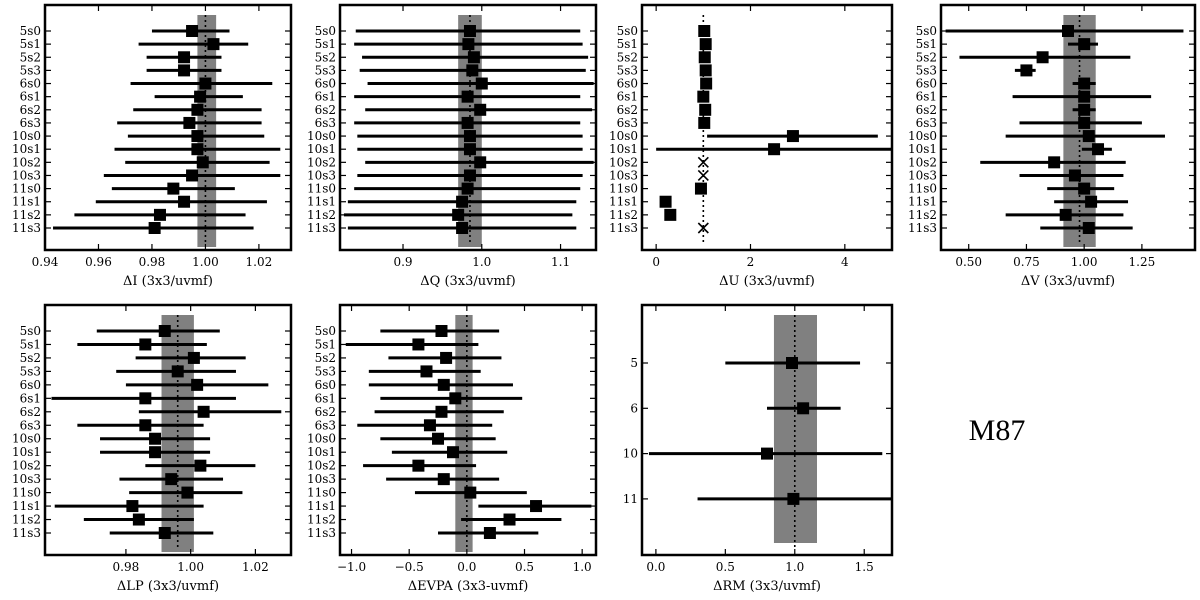  I want to click on x-tick-label: −0.5, so click(409, 567).